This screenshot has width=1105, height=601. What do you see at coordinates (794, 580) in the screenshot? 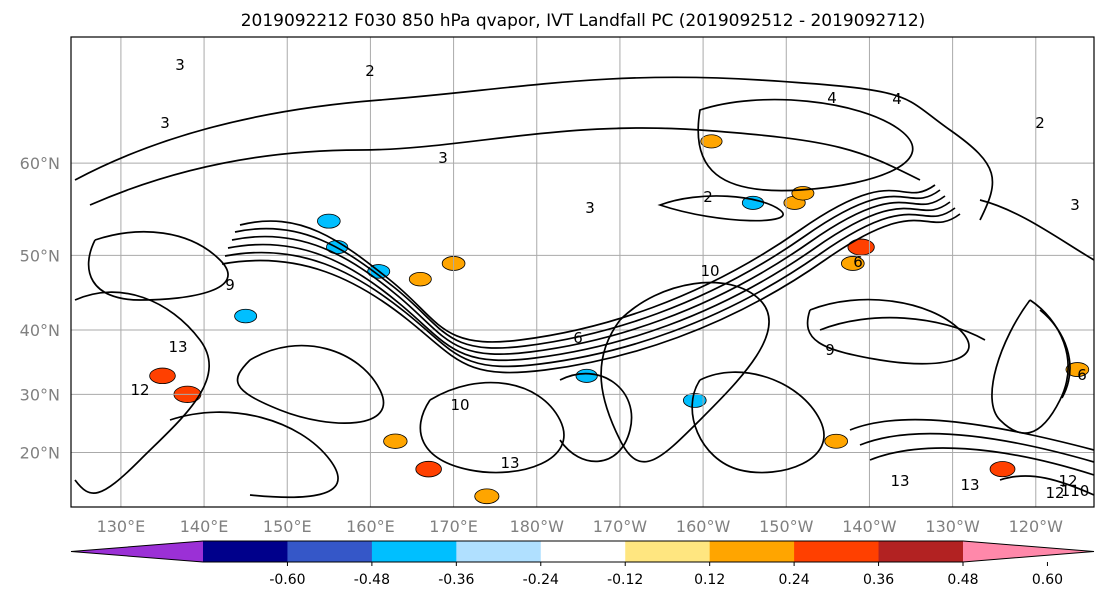
I see `colorbar-tick-label: 0.24` at bounding box center [794, 580].